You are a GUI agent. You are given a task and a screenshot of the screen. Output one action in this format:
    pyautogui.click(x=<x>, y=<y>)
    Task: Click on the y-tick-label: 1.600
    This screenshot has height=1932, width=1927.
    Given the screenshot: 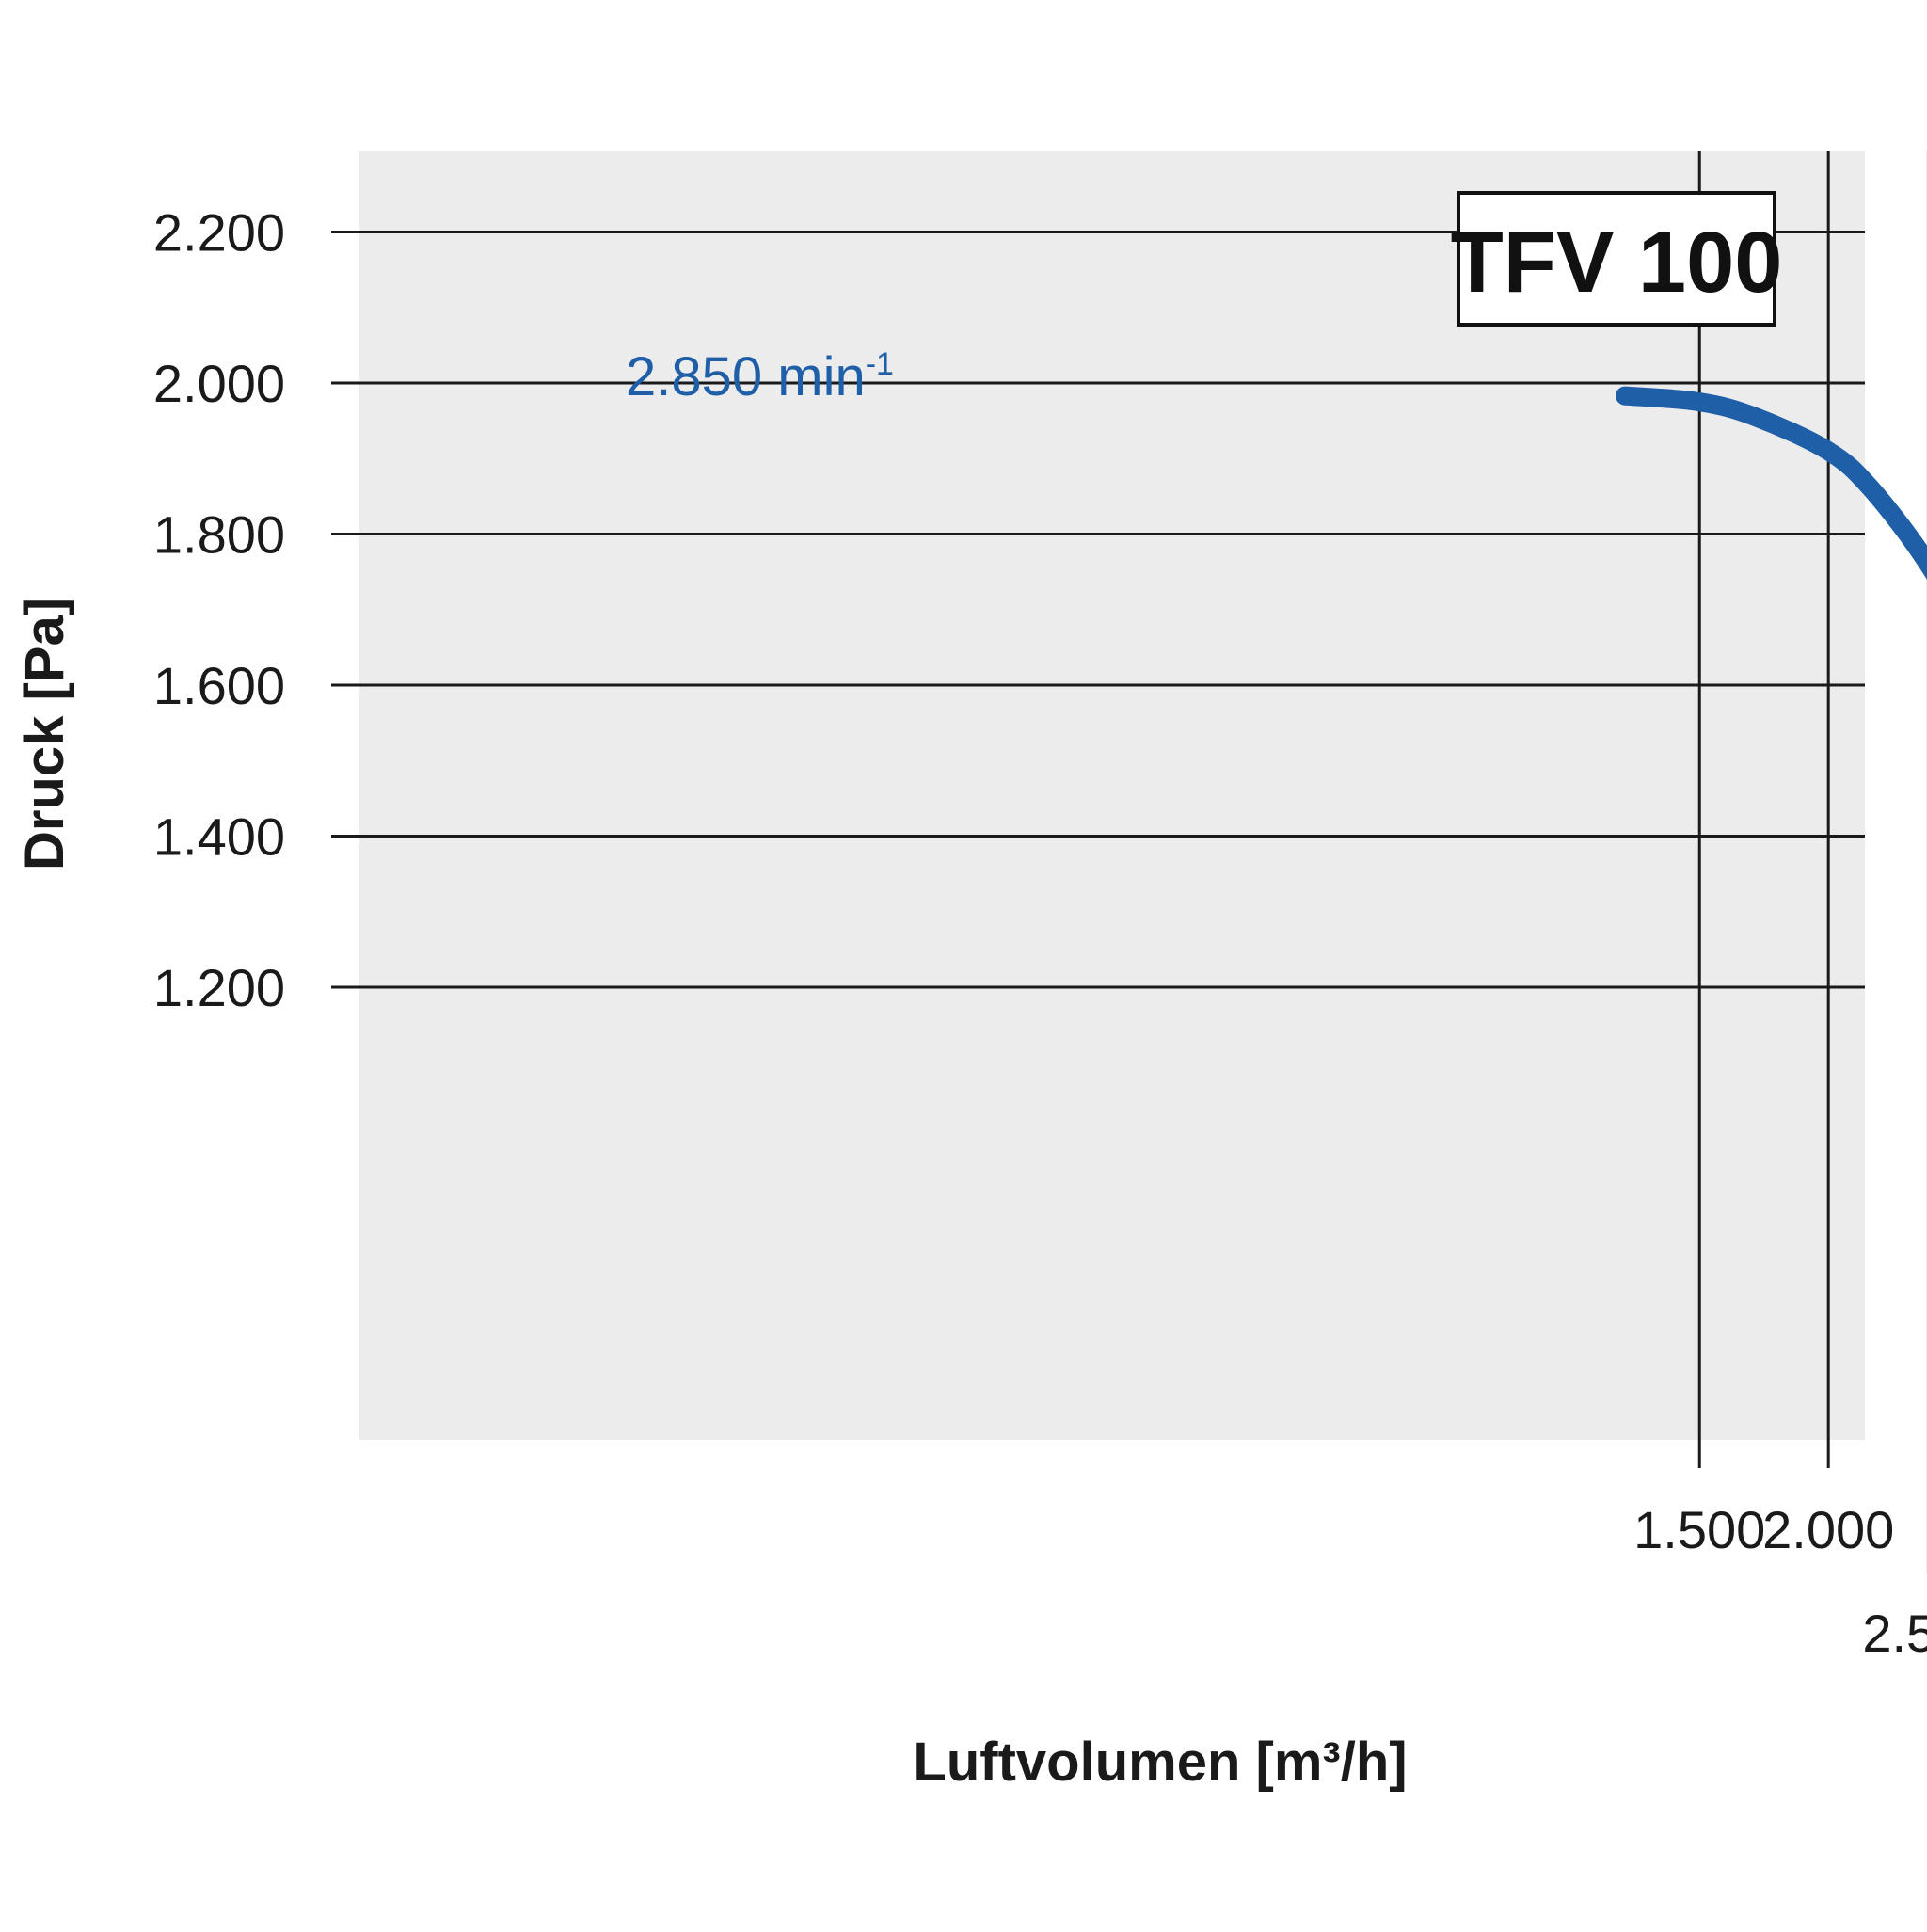 What is the action you would take?
    pyautogui.click(x=219, y=685)
    